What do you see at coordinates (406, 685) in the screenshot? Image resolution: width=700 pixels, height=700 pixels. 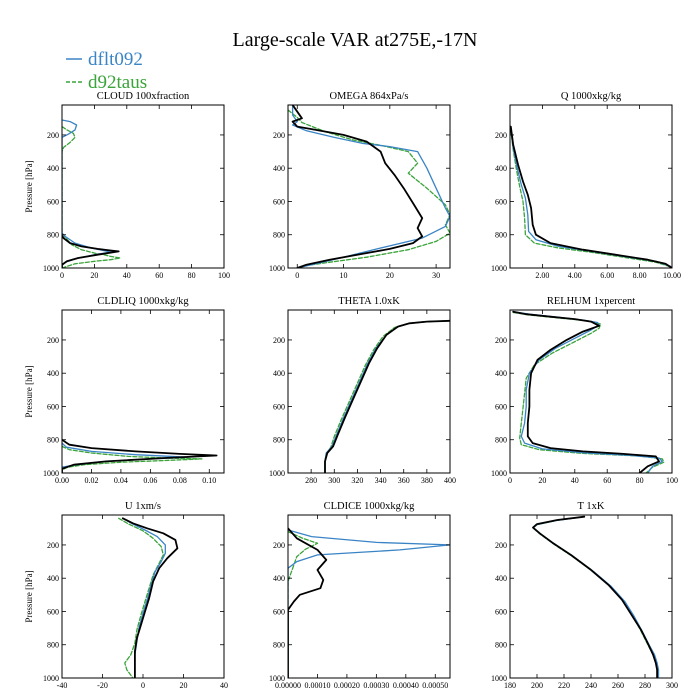 I see `x-tick-label: 0.00040` at bounding box center [406, 685].